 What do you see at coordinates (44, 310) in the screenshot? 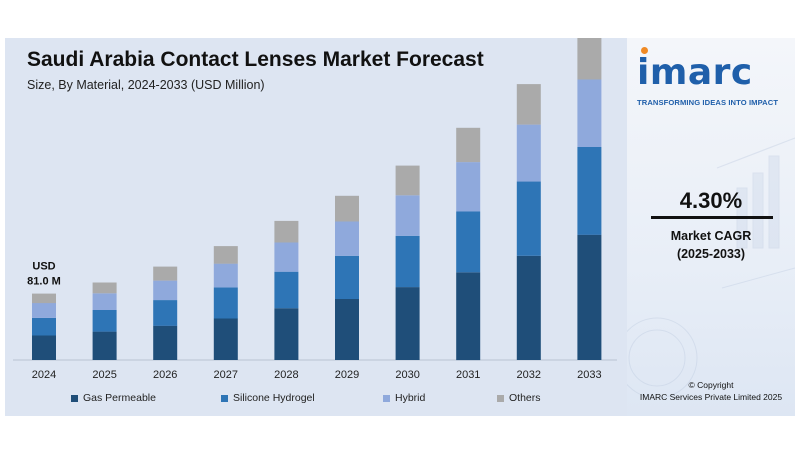
I see `bar-hybrid-2024` at bounding box center [44, 310].